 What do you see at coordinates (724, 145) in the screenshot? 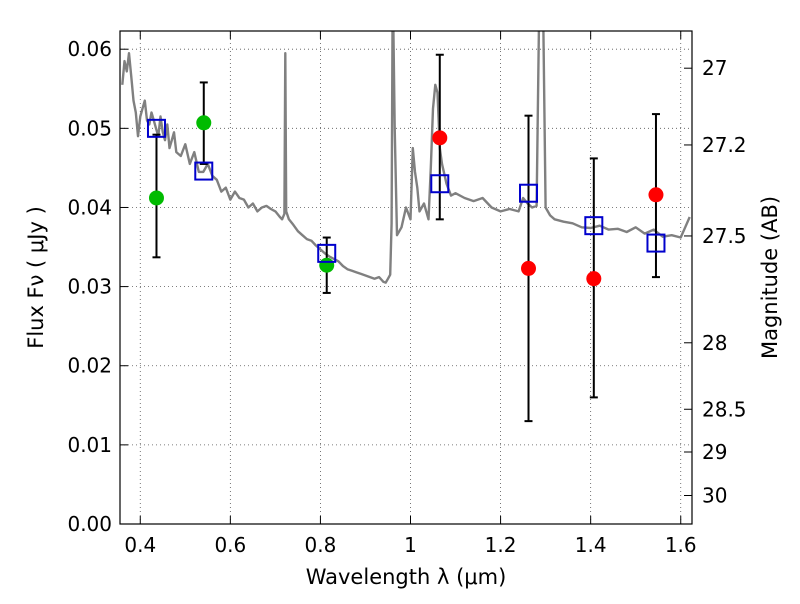
I see `y2-tick-label: 27.2` at bounding box center [724, 145].